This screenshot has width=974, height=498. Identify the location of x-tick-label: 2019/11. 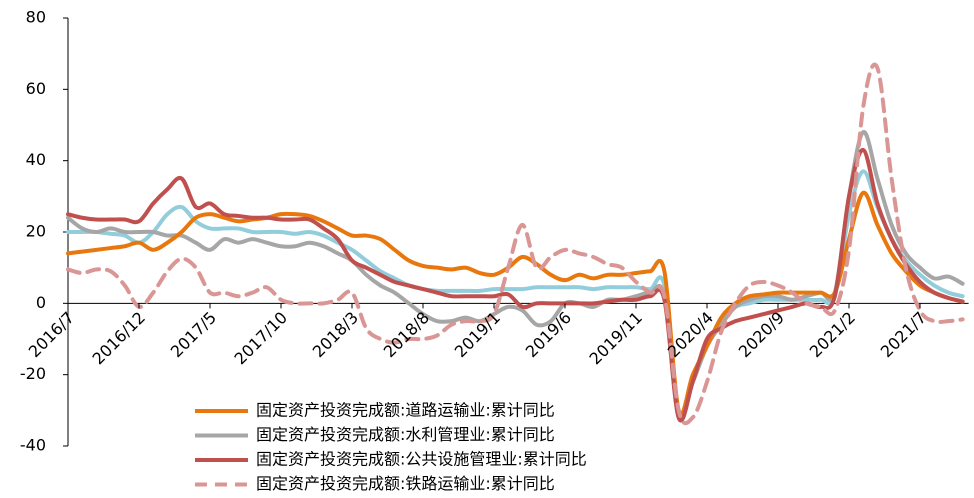
(616, 338).